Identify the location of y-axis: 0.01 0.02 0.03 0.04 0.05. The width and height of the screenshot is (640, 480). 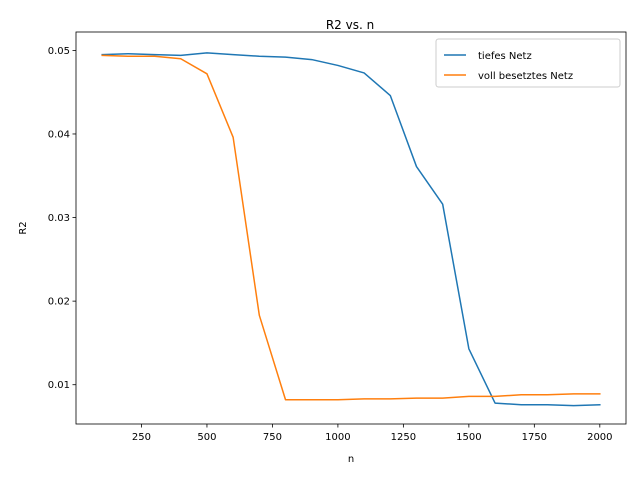
(62, 218).